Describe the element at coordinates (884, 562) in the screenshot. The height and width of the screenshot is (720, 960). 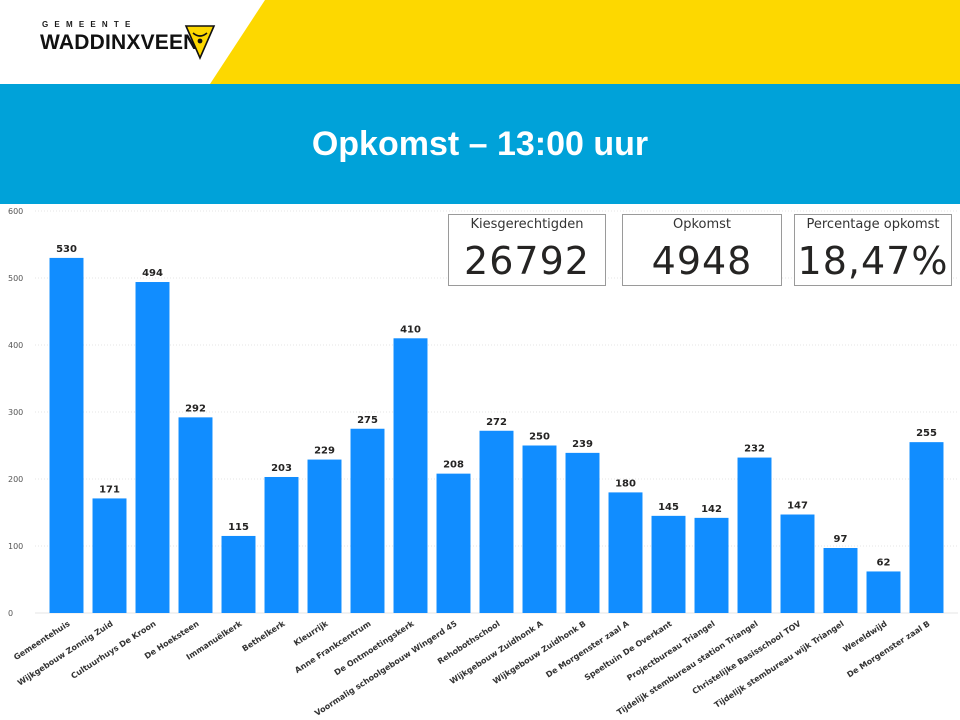
I see `data-label: 62` at that location.